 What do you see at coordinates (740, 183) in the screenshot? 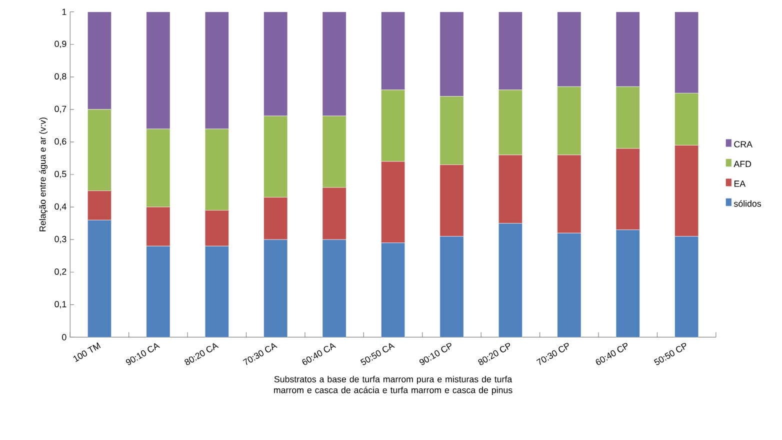
I see `legend-label: EA` at bounding box center [740, 183].